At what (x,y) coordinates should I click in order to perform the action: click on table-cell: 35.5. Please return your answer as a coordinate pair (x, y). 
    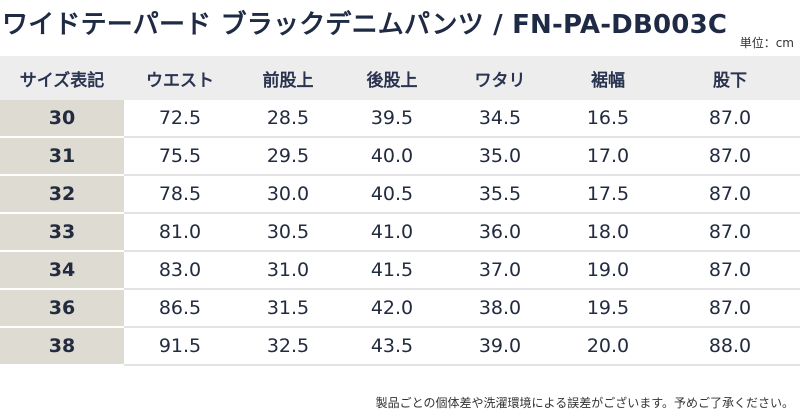
    Looking at the image, I should click on (500, 194).